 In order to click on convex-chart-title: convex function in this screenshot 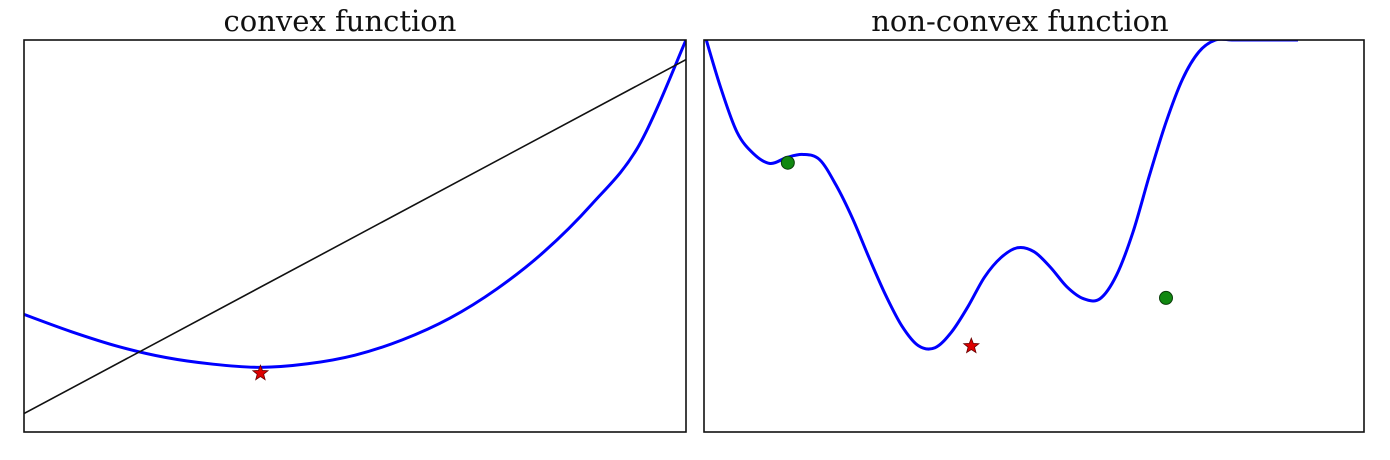, I will do `click(340, 21)`.